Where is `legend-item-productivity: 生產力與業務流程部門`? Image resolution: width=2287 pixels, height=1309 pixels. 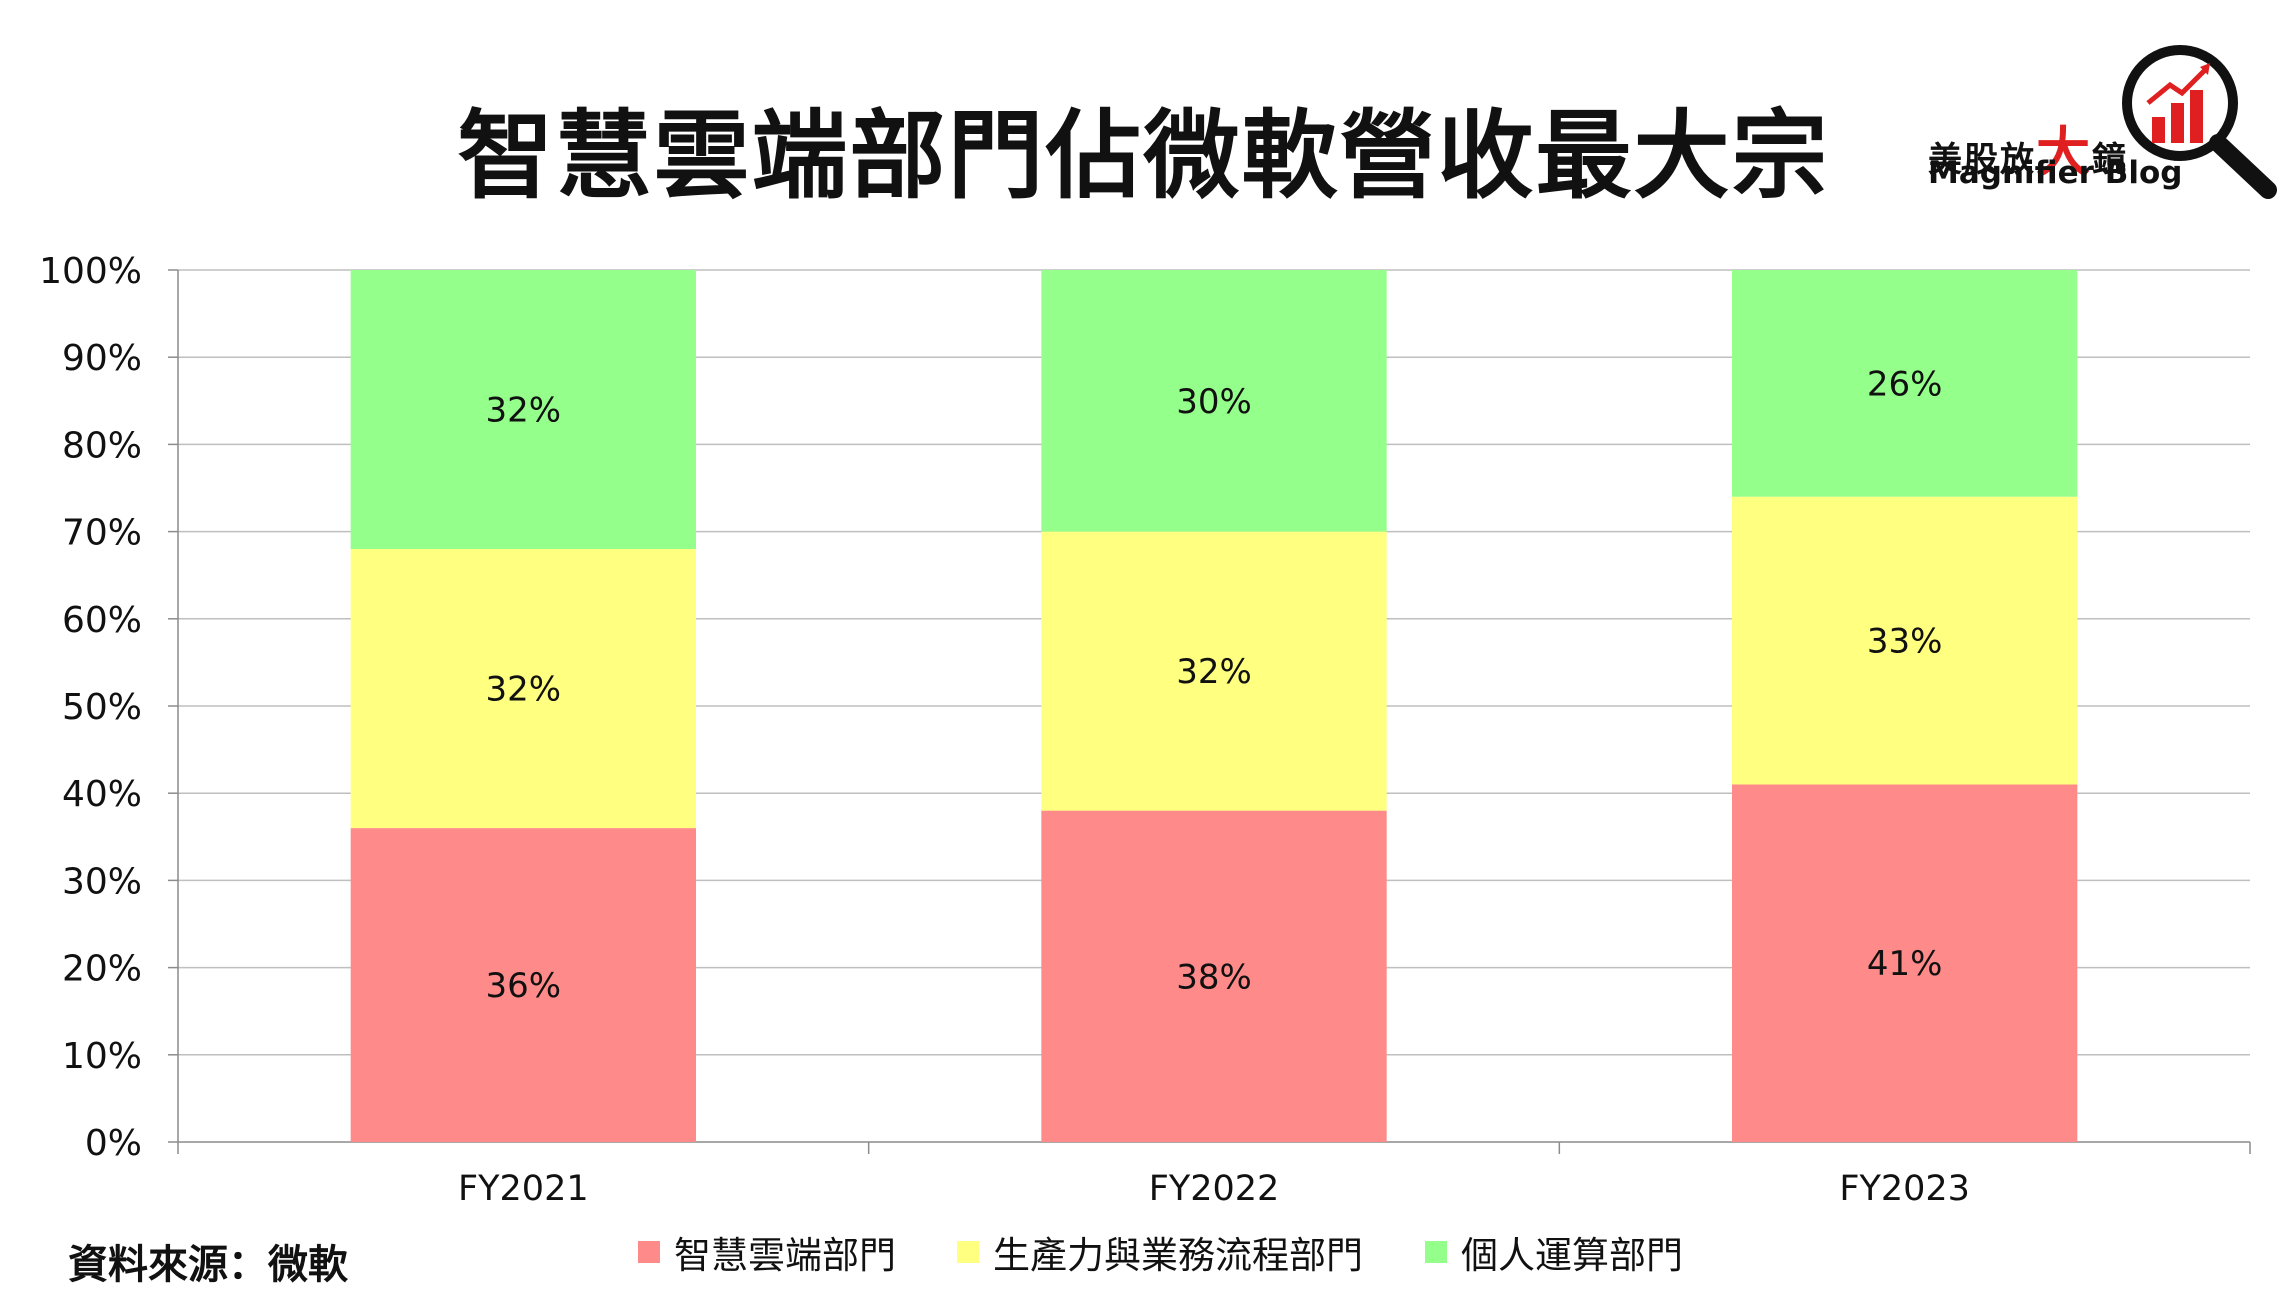
legend-item-productivity: 生產力與業務流程部門 is located at coordinates (1160, 1252).